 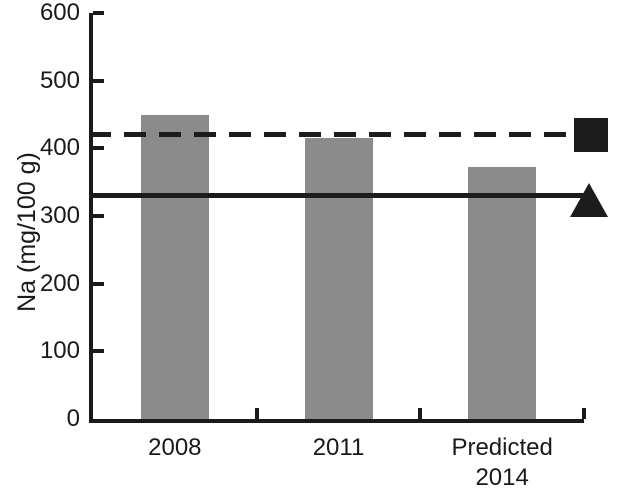 I want to click on square-marker, so click(x=591, y=134).